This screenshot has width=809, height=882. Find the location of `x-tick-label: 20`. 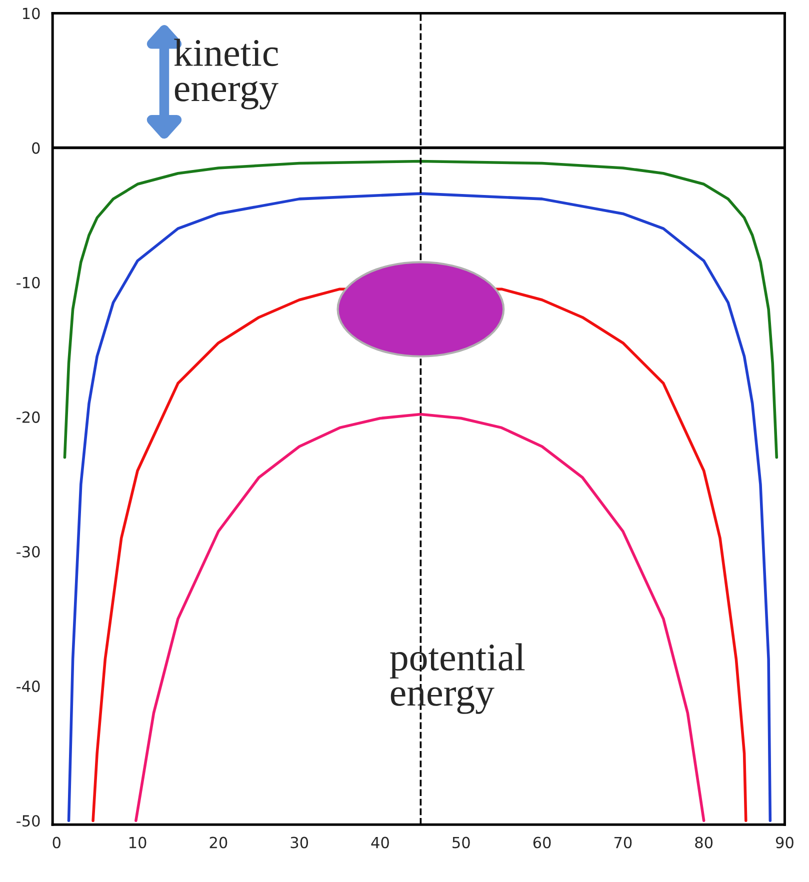

x-tick-label: 20 is located at coordinates (219, 842).